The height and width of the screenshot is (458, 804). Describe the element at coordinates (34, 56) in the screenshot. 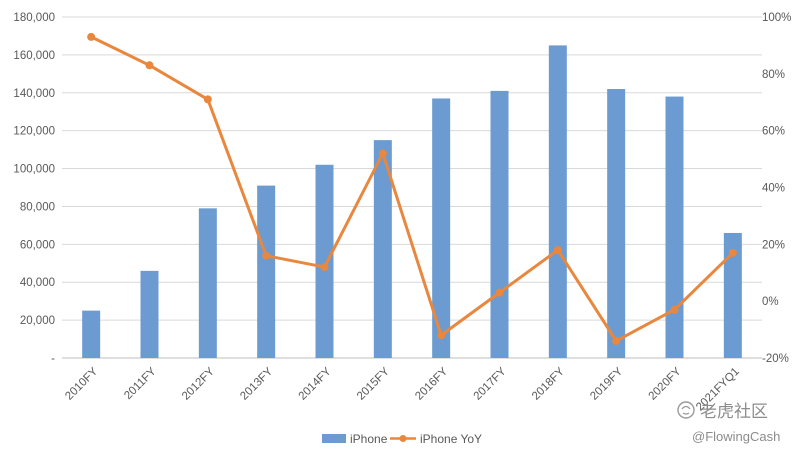

I see `left-axis-tick-label: 160,000` at that location.